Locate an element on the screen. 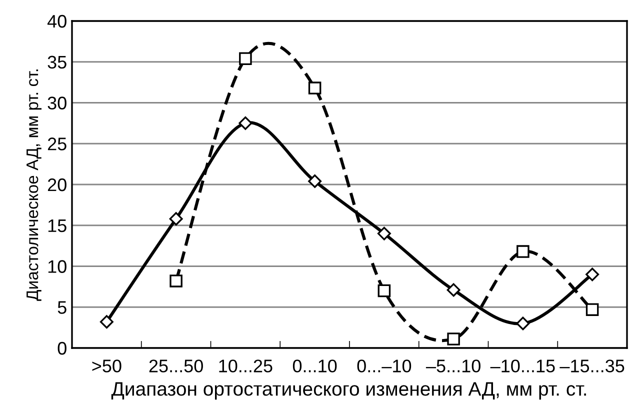  x-tick-label: 10...25 is located at coordinates (245, 366).